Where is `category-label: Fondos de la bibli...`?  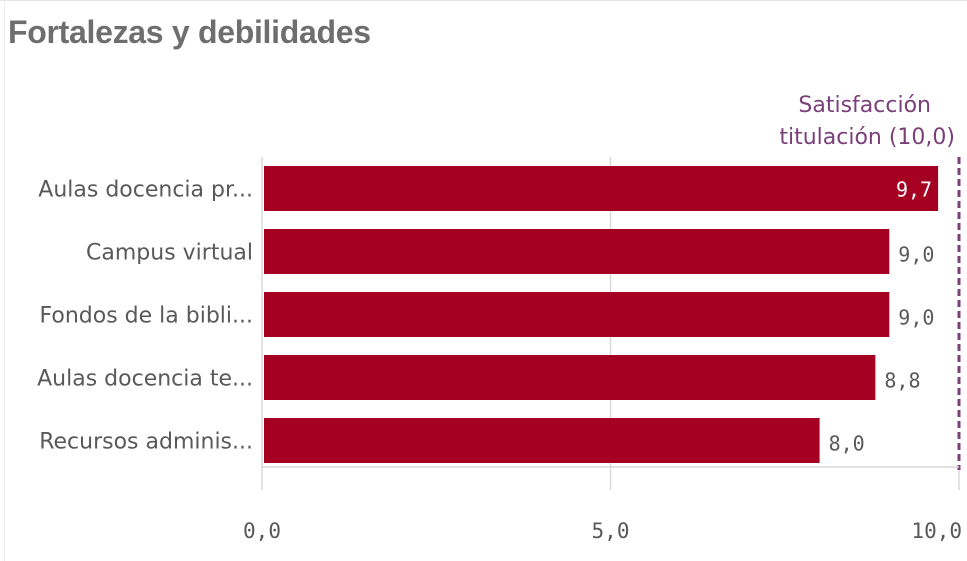 category-label: Fondos de la bibli... is located at coordinates (146, 316).